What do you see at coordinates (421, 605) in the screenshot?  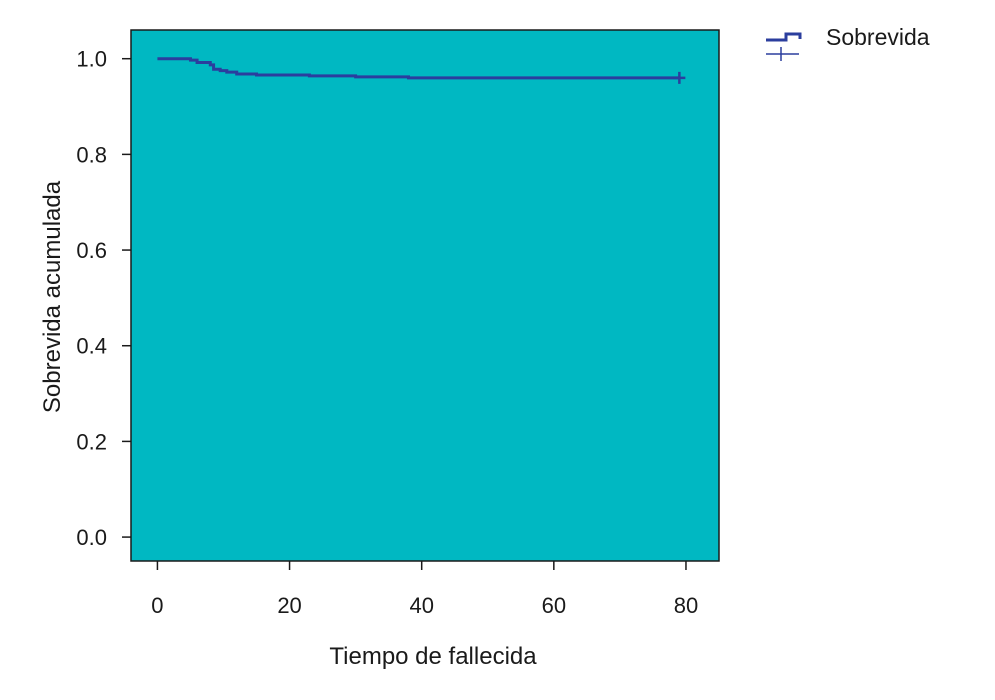 I see `x-tick-label: 40` at bounding box center [421, 605].